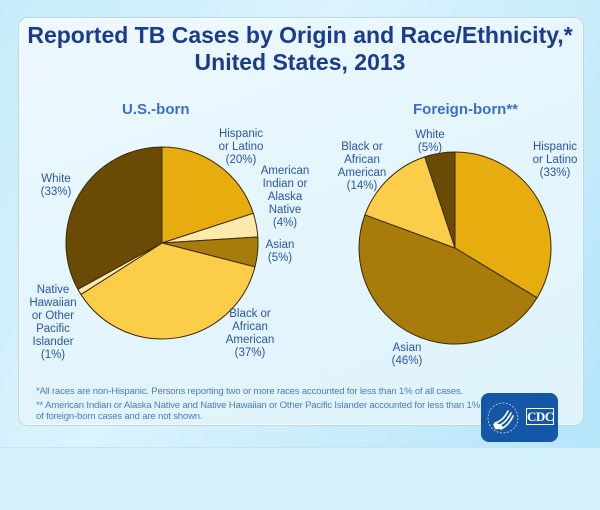 This screenshot has width=600, height=510. What do you see at coordinates (114, 218) in the screenshot?
I see `us-born-slice-white` at bounding box center [114, 218].